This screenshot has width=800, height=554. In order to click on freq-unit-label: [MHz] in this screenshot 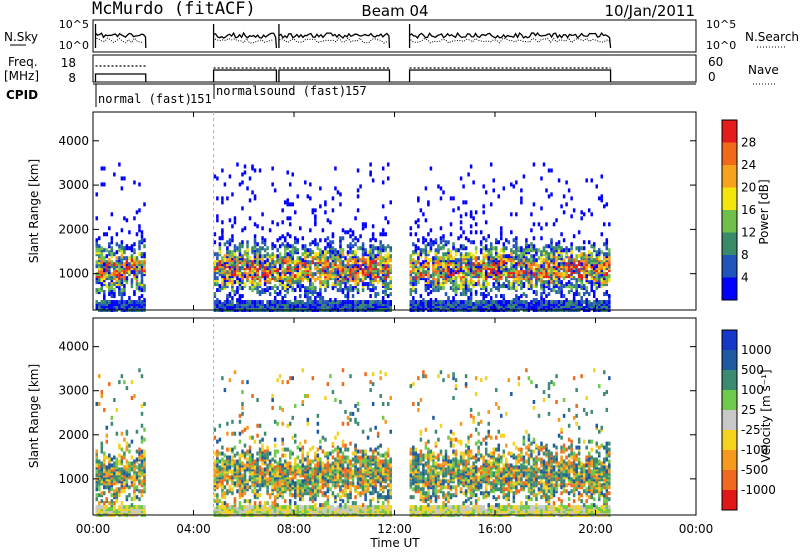, I will do `click(21, 76)`.